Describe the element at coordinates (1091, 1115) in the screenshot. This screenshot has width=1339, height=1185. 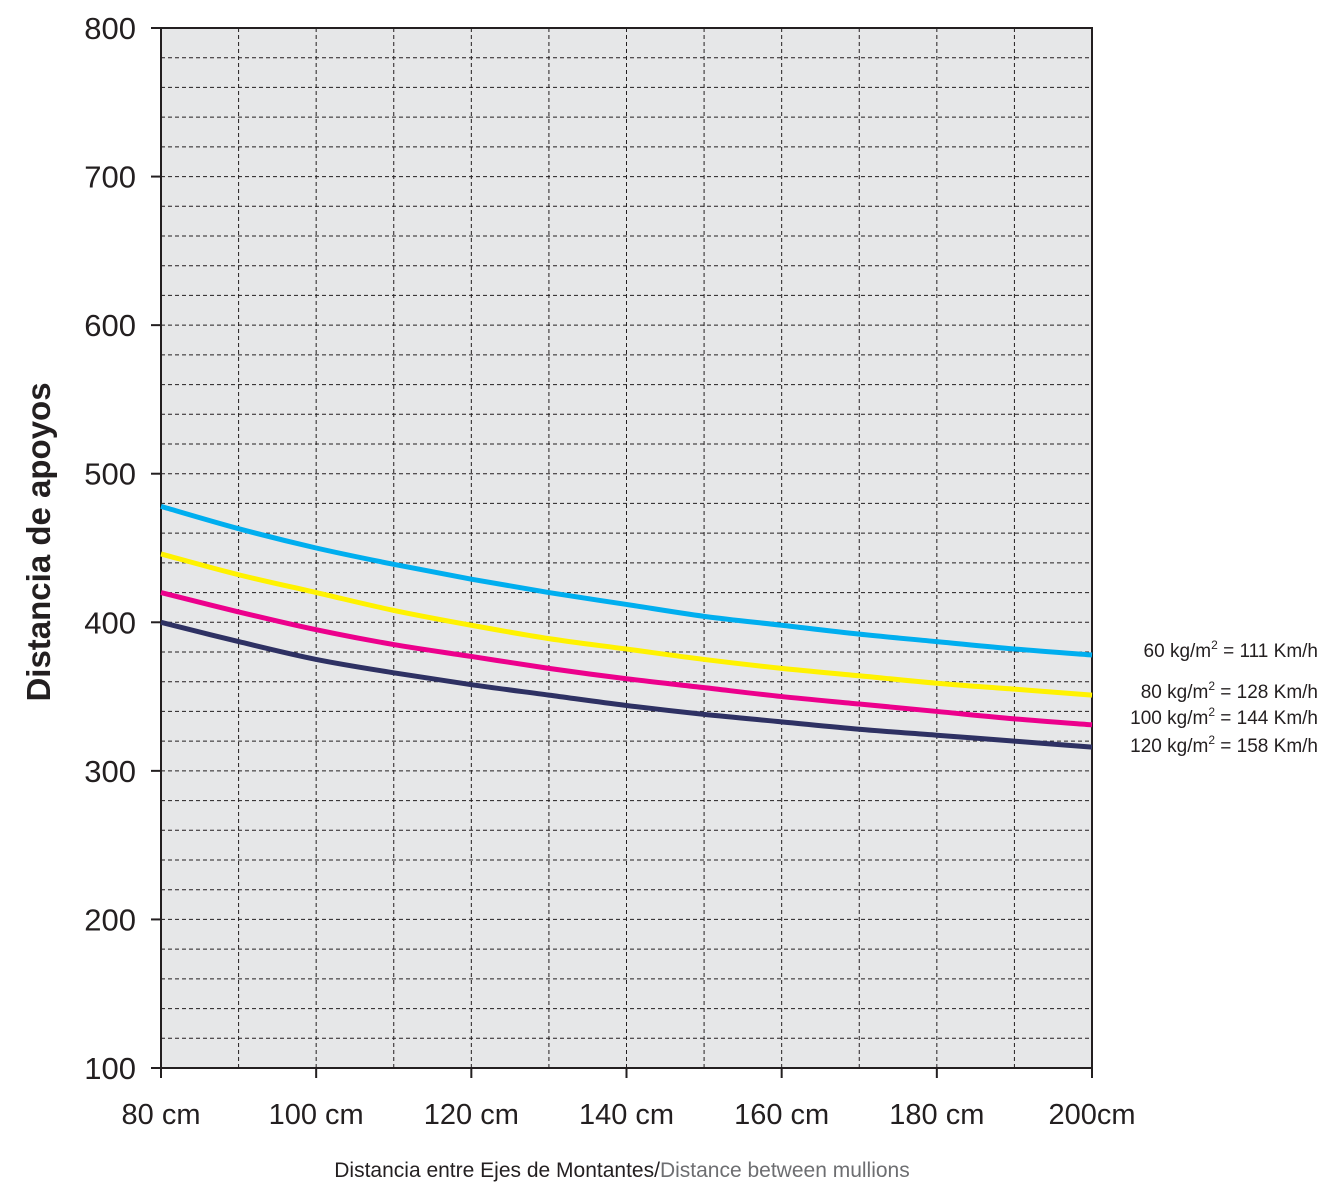
I see `x-tick-label: 200cm` at that location.